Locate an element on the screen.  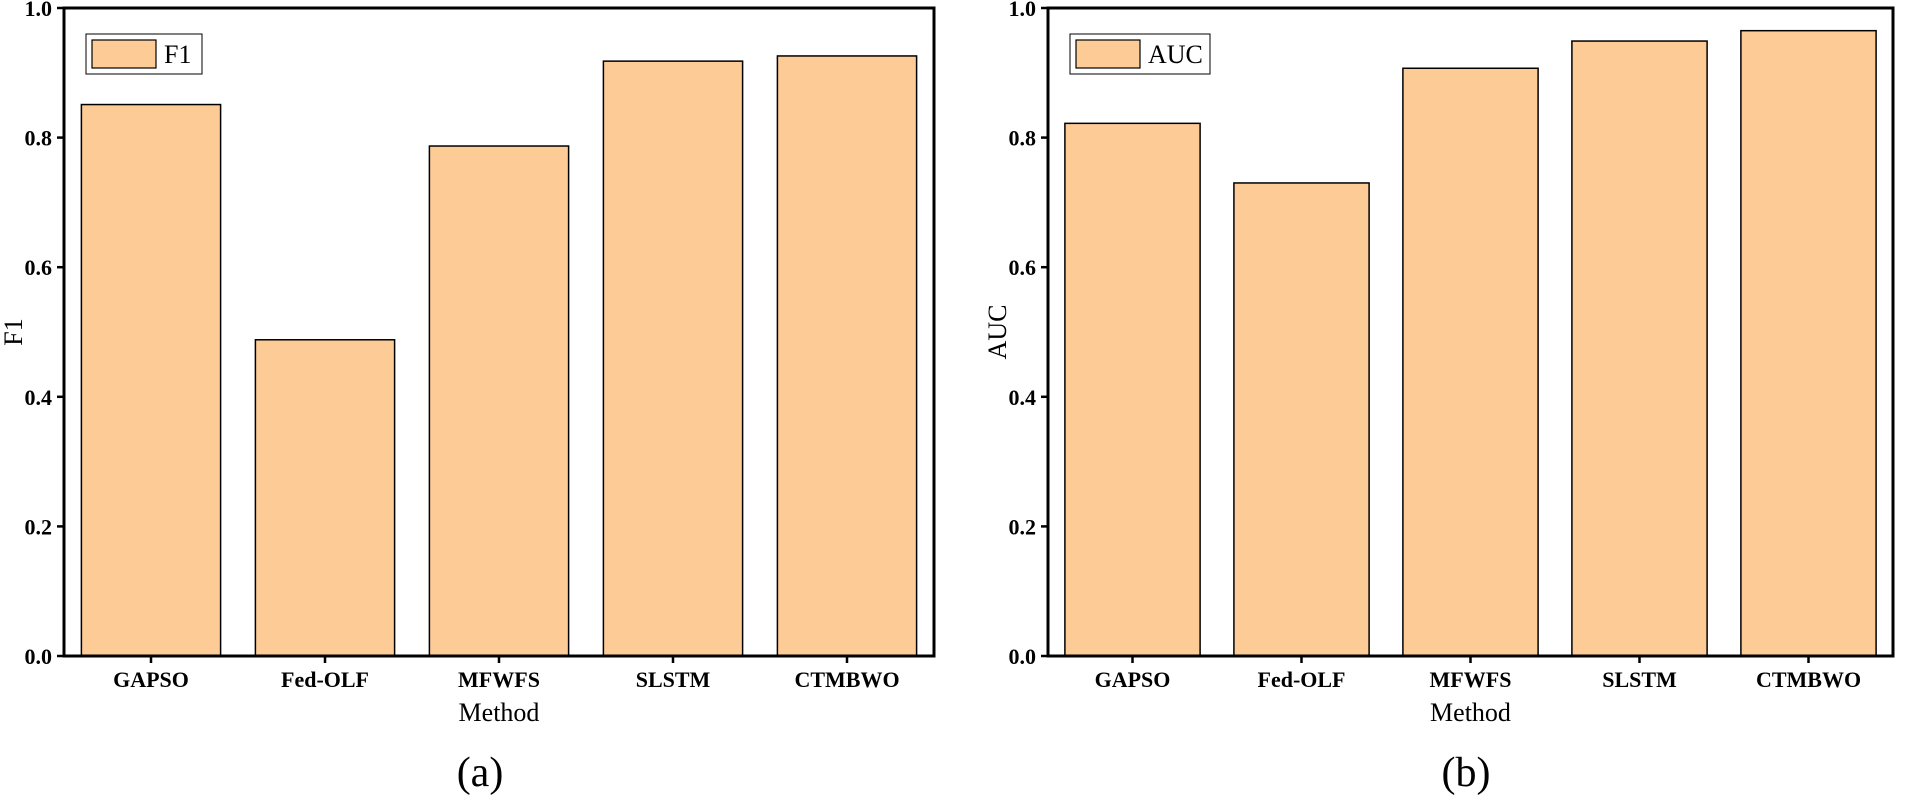
y-axis-label: AUC is located at coordinates (997, 332).